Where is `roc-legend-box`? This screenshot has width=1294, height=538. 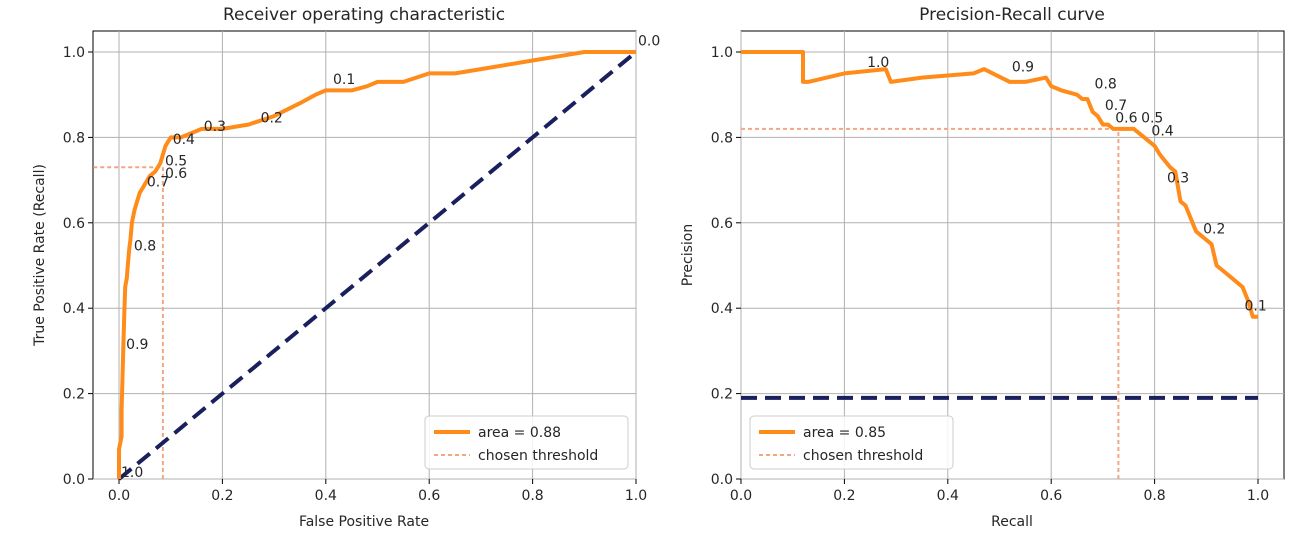 roc-legend-box is located at coordinates (526, 442).